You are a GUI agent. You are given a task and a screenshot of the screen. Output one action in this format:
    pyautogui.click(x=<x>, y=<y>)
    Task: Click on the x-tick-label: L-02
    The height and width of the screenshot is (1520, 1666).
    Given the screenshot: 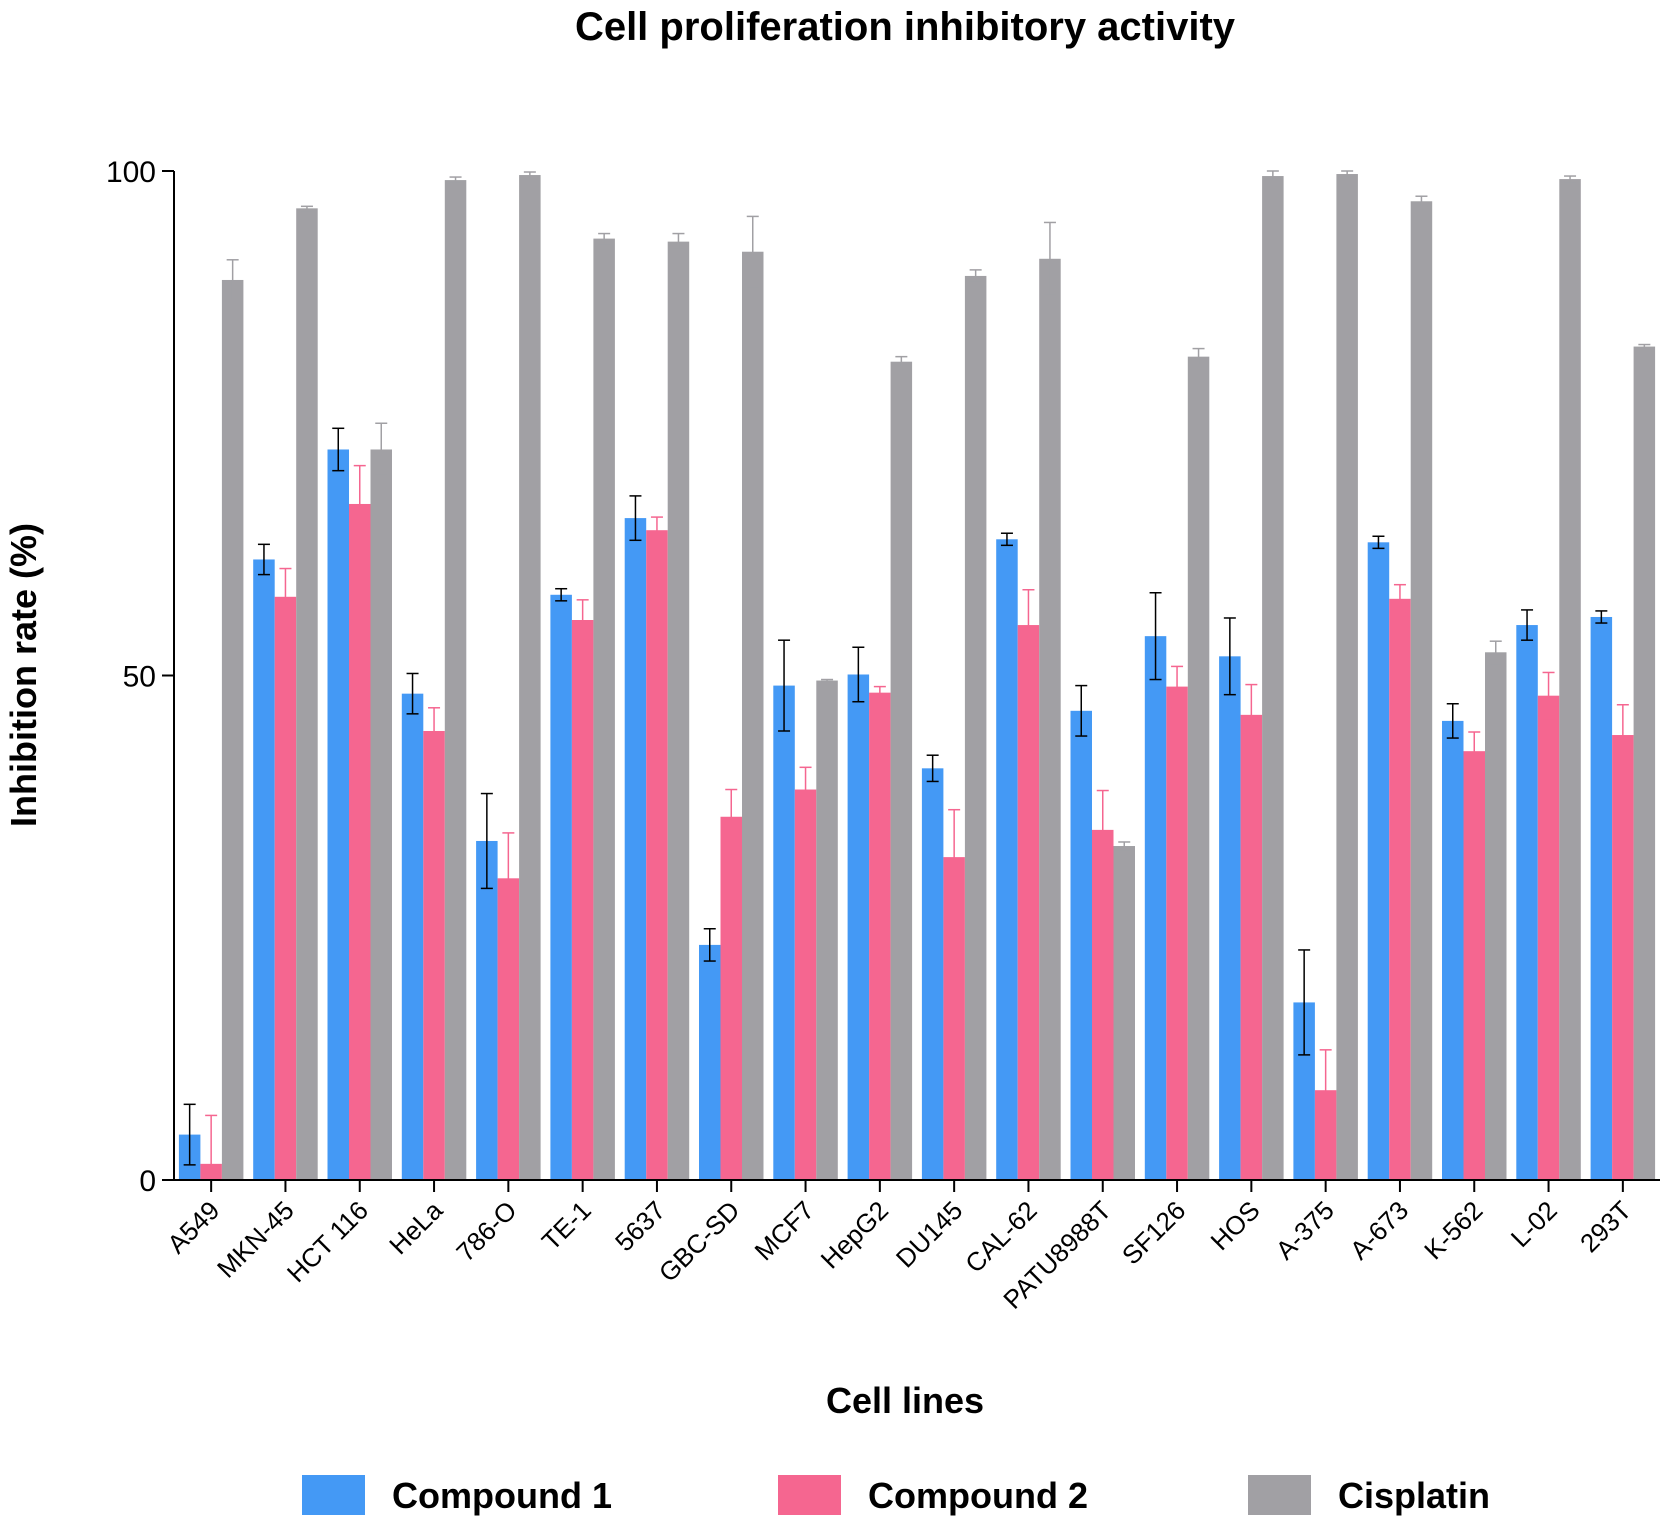 What is the action you would take?
    pyautogui.click(x=1534, y=1224)
    